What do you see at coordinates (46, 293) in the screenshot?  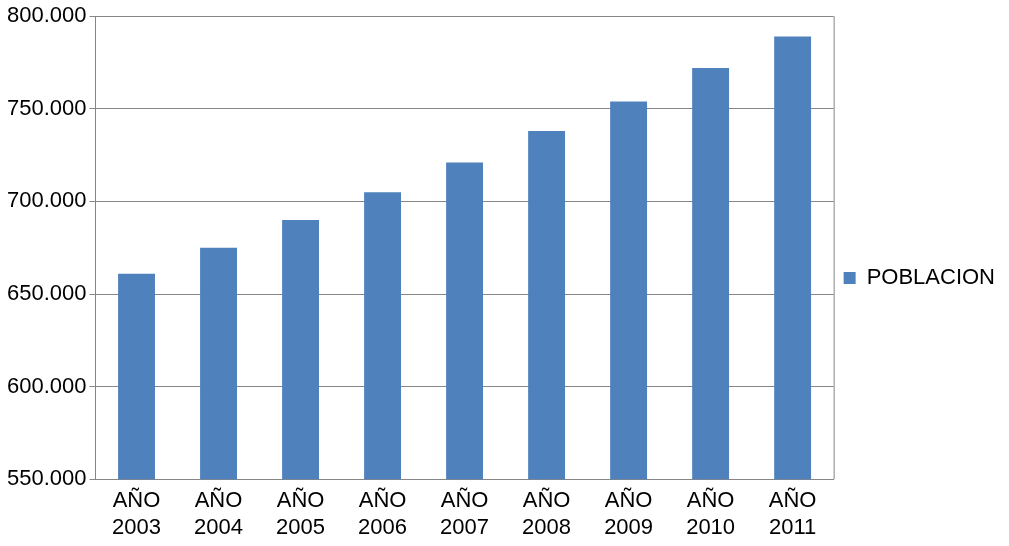 I see `y-tick-label: 650.000` at bounding box center [46, 293].